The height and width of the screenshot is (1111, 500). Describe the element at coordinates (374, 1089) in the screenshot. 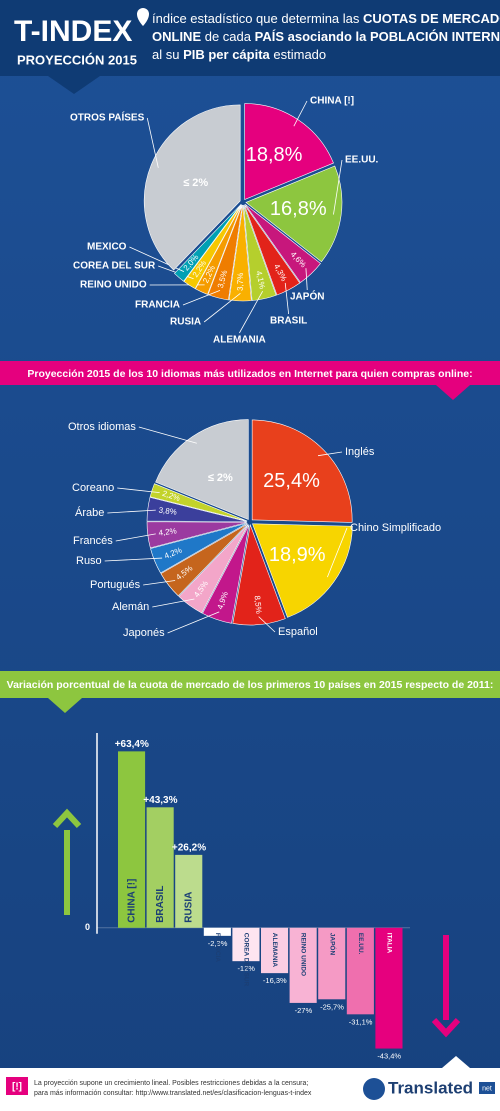

I see `logo-globe` at that location.